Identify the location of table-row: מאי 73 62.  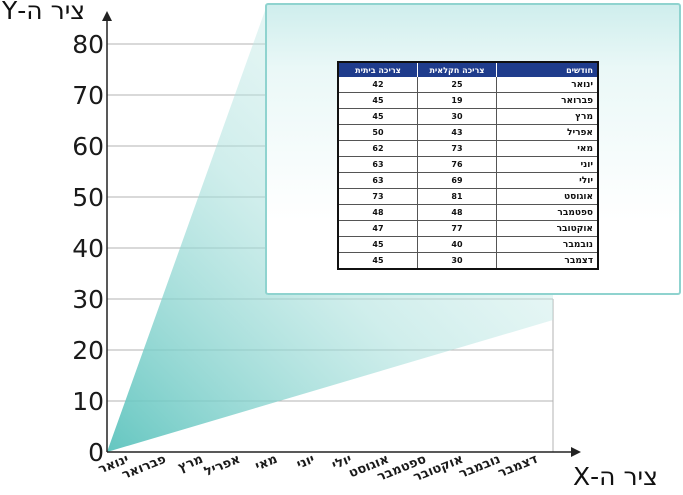
(467, 148).